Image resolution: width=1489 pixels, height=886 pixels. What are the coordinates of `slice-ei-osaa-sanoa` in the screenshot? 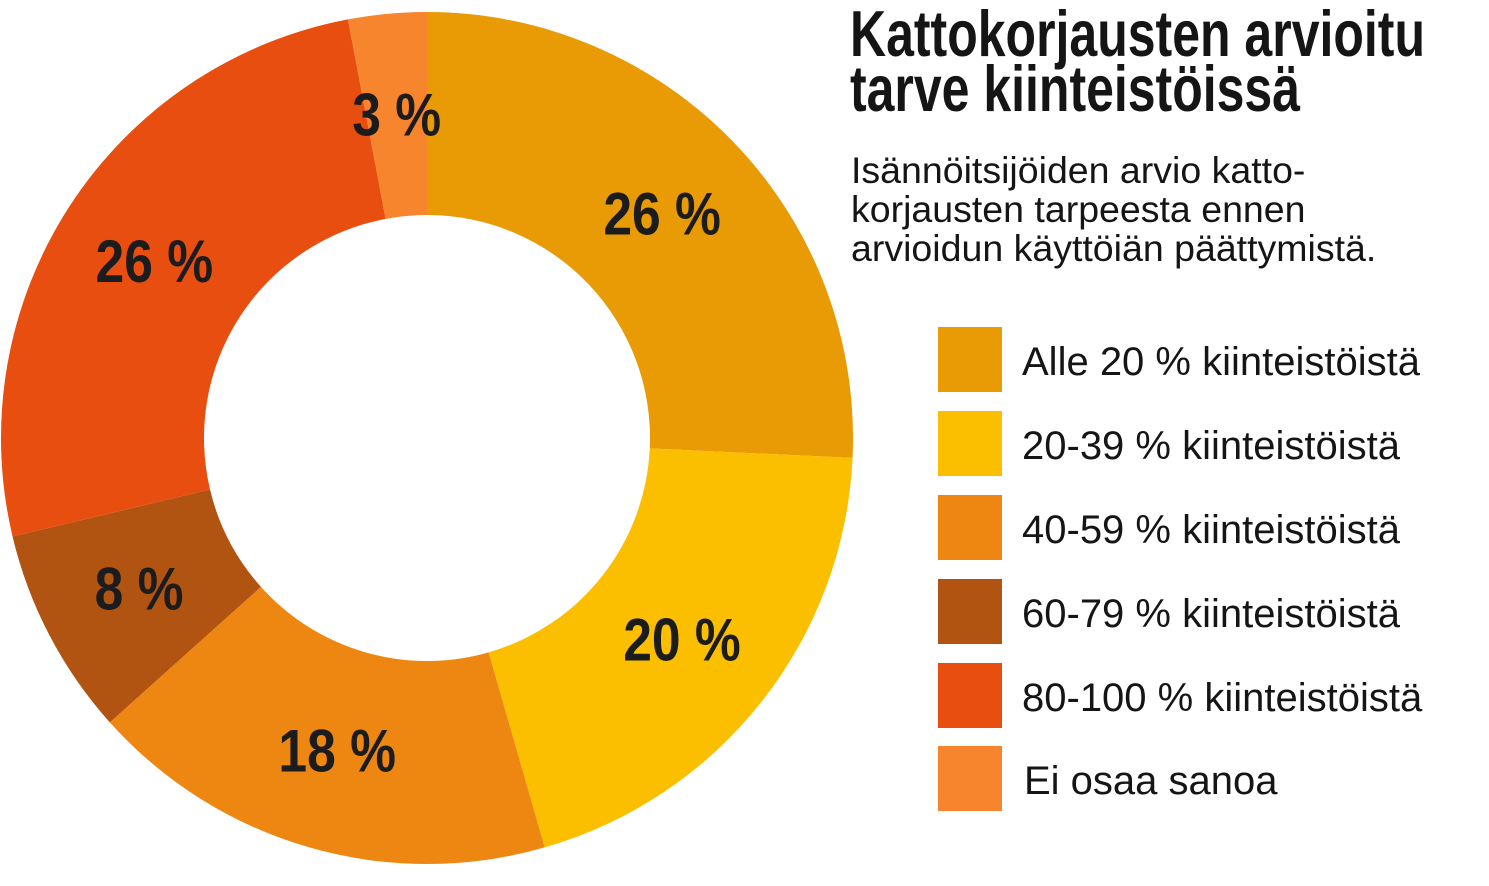 It's located at (387, 115).